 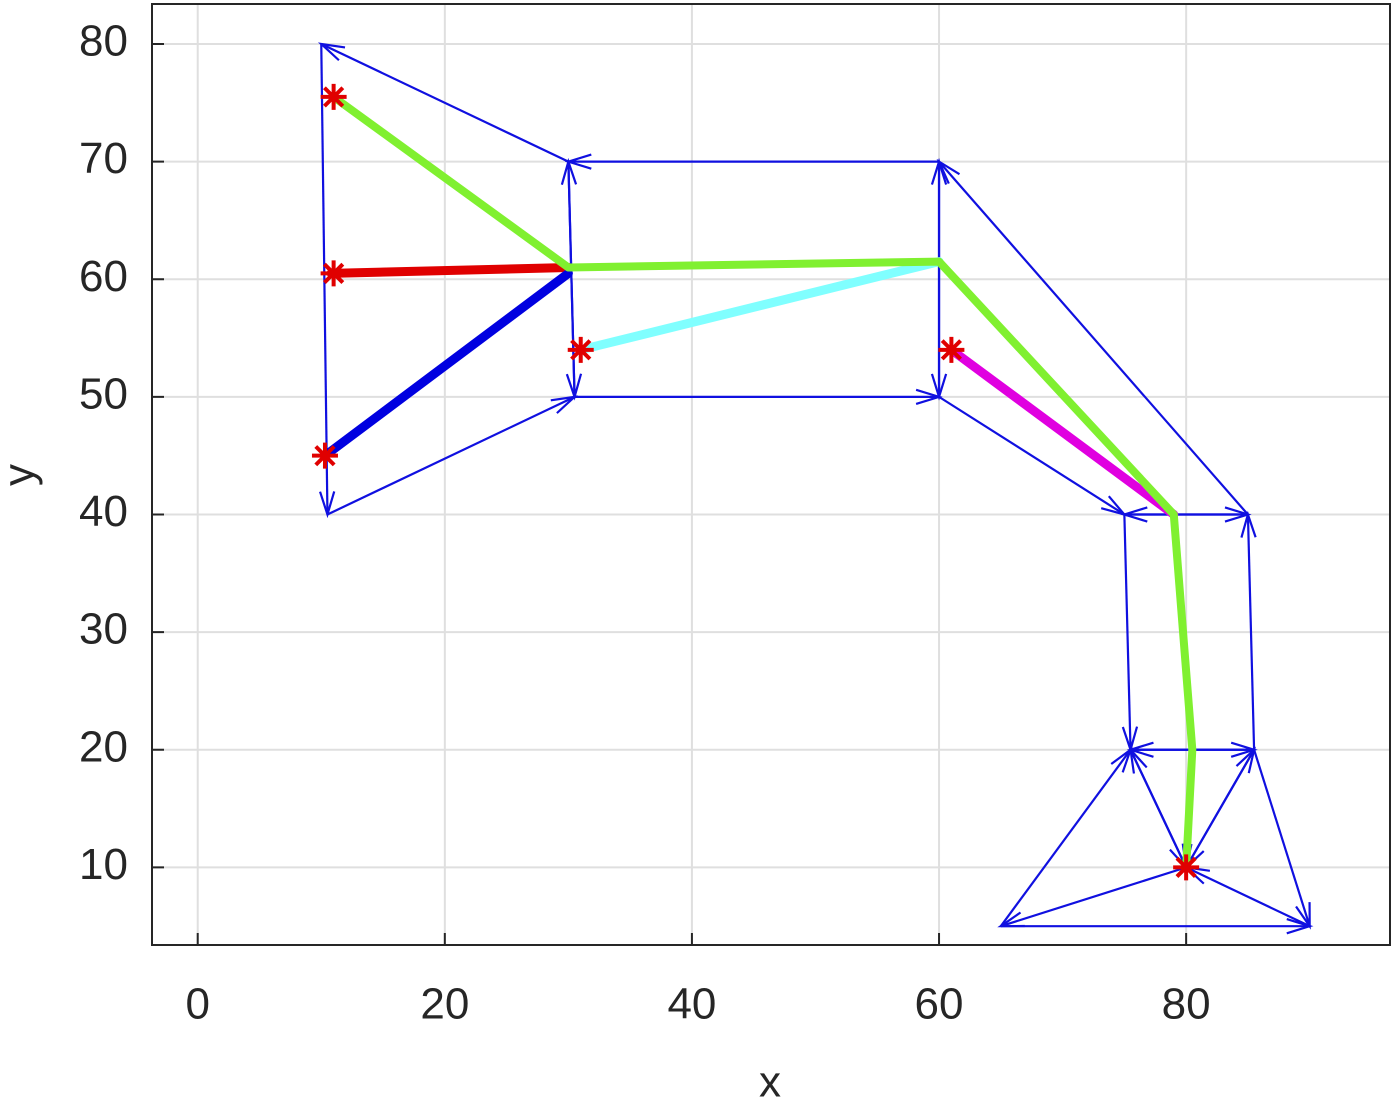 What do you see at coordinates (22, 475) in the screenshot?
I see `y-axis-label: y` at bounding box center [22, 475].